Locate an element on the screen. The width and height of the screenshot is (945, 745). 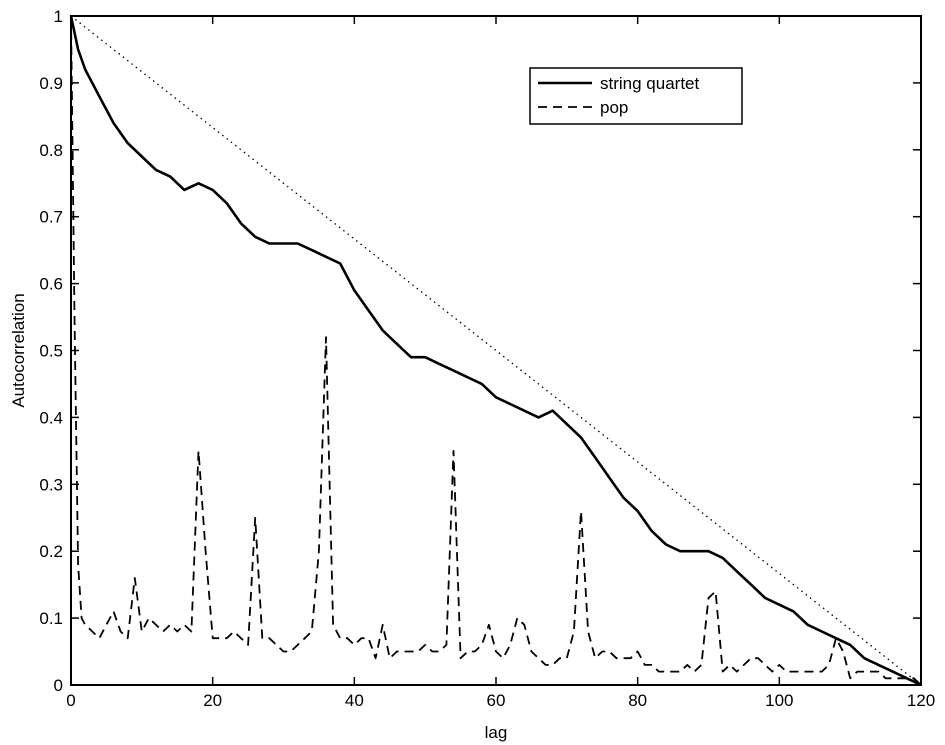
x-axis-label: lag is located at coordinates (496, 732).